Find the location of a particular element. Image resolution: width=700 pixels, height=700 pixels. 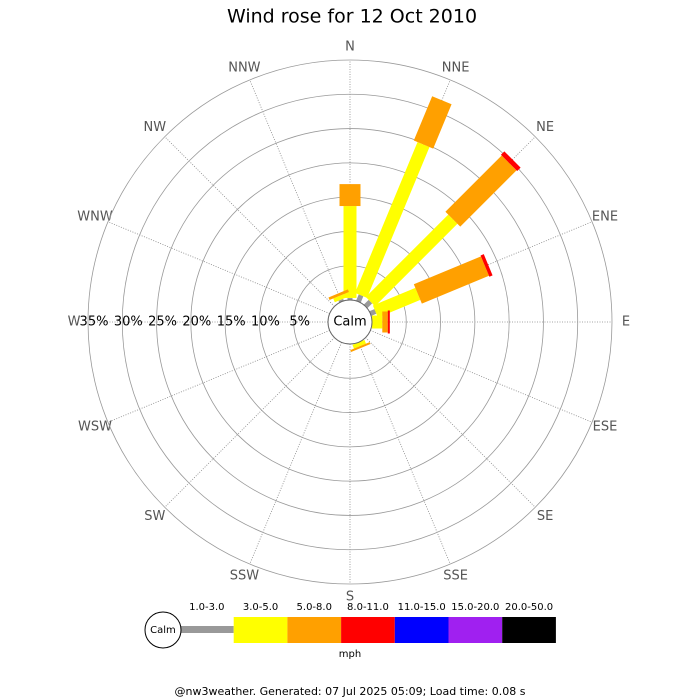

legend-calm-circle is located at coordinates (163, 630).